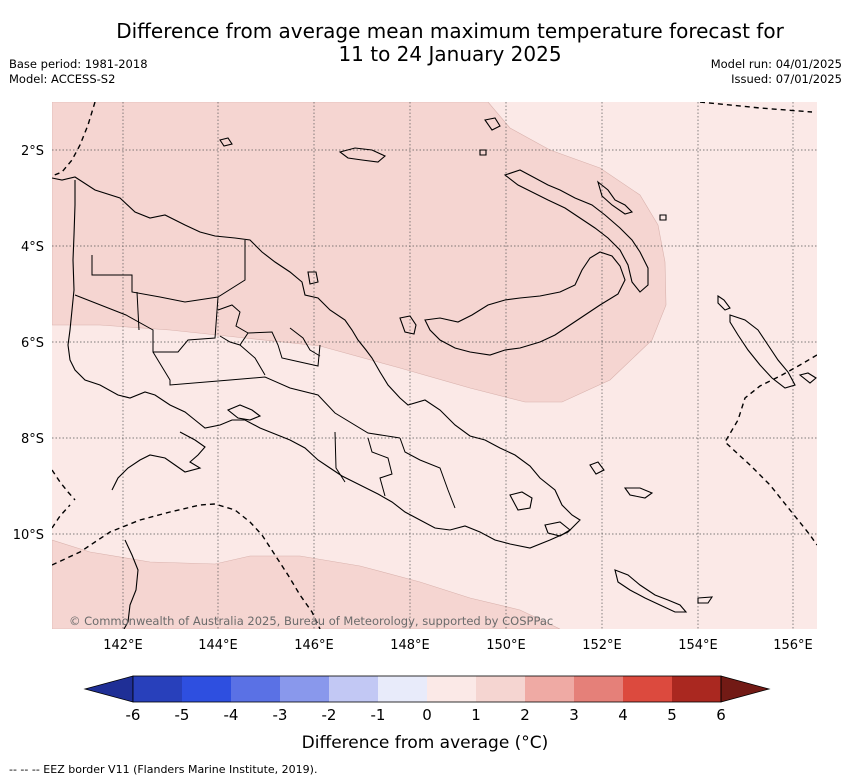  I want to click on lat-label: 10°S, so click(28, 535).